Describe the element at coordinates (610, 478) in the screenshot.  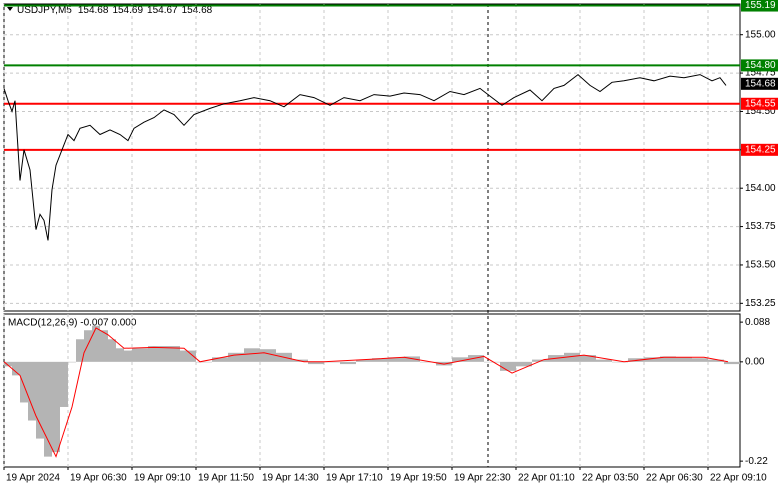
I see `x-tick-label: 22 Apr 03:50` at that location.